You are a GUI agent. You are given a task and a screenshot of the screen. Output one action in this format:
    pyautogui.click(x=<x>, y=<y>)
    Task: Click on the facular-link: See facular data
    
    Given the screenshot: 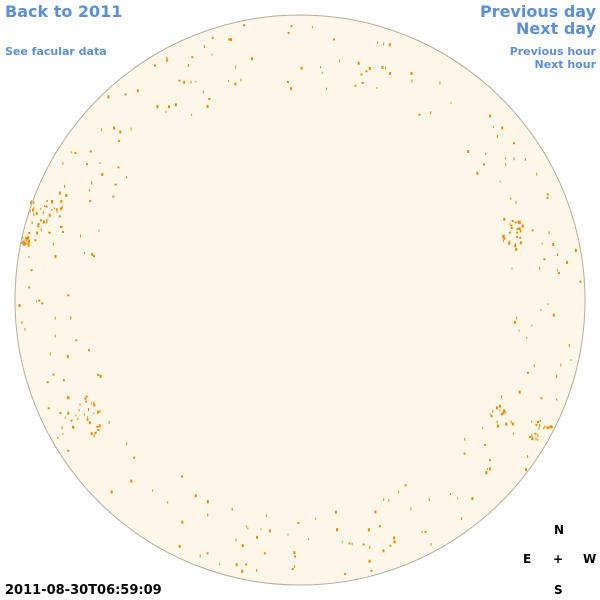 What is the action you would take?
    pyautogui.click(x=56, y=51)
    